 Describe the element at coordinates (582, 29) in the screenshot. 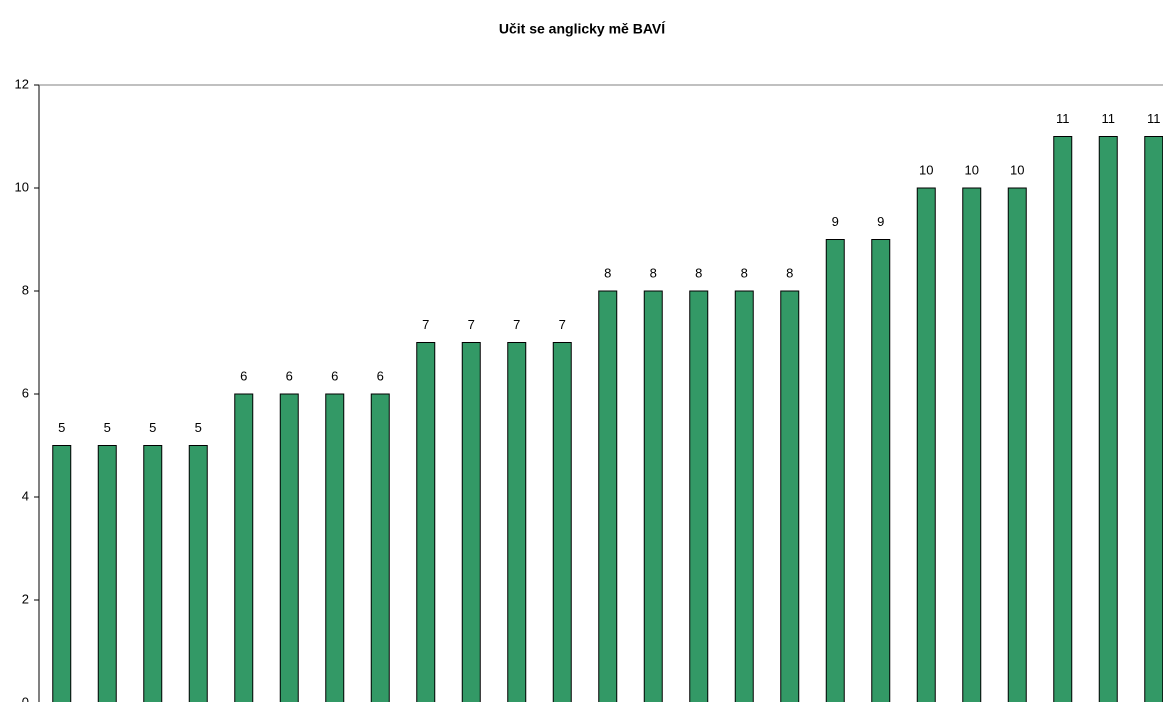

I see `chart-title: Učit se anglicky mě BAVÍ` at that location.